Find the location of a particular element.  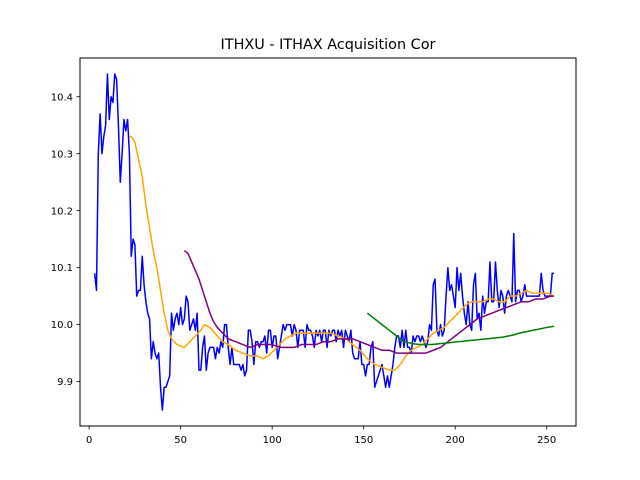

x-tick-label: 0 is located at coordinates (89, 440).